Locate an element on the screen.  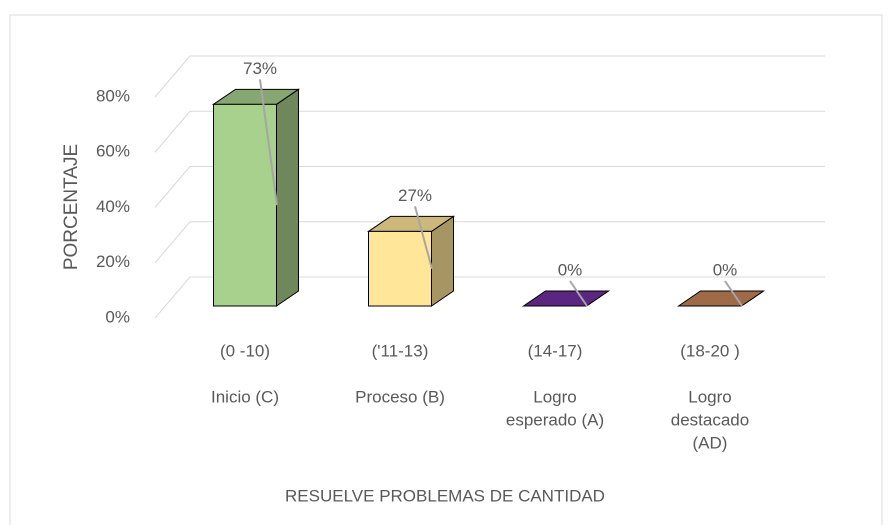
x-tick-label: Proceso (B) is located at coordinates (400, 396).